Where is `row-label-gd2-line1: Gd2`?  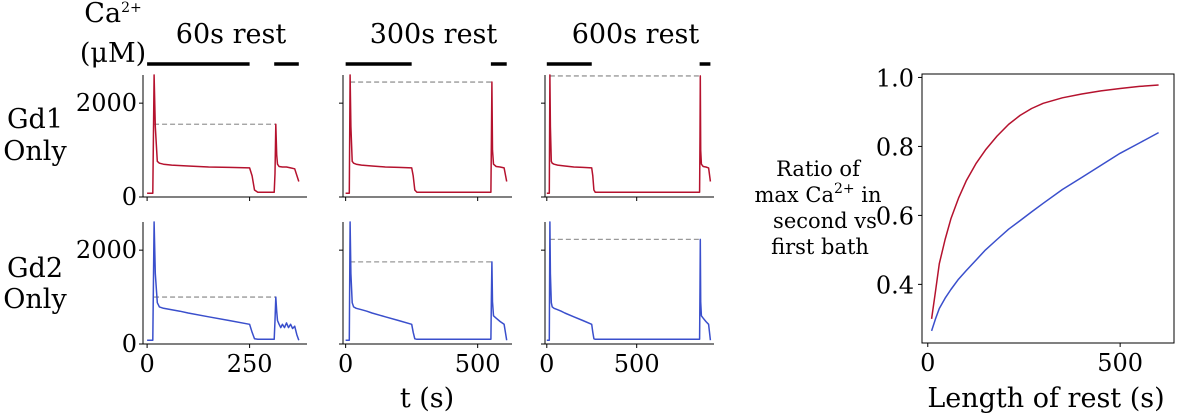 row-label-gd2-line1: Gd2 is located at coordinates (35, 268).